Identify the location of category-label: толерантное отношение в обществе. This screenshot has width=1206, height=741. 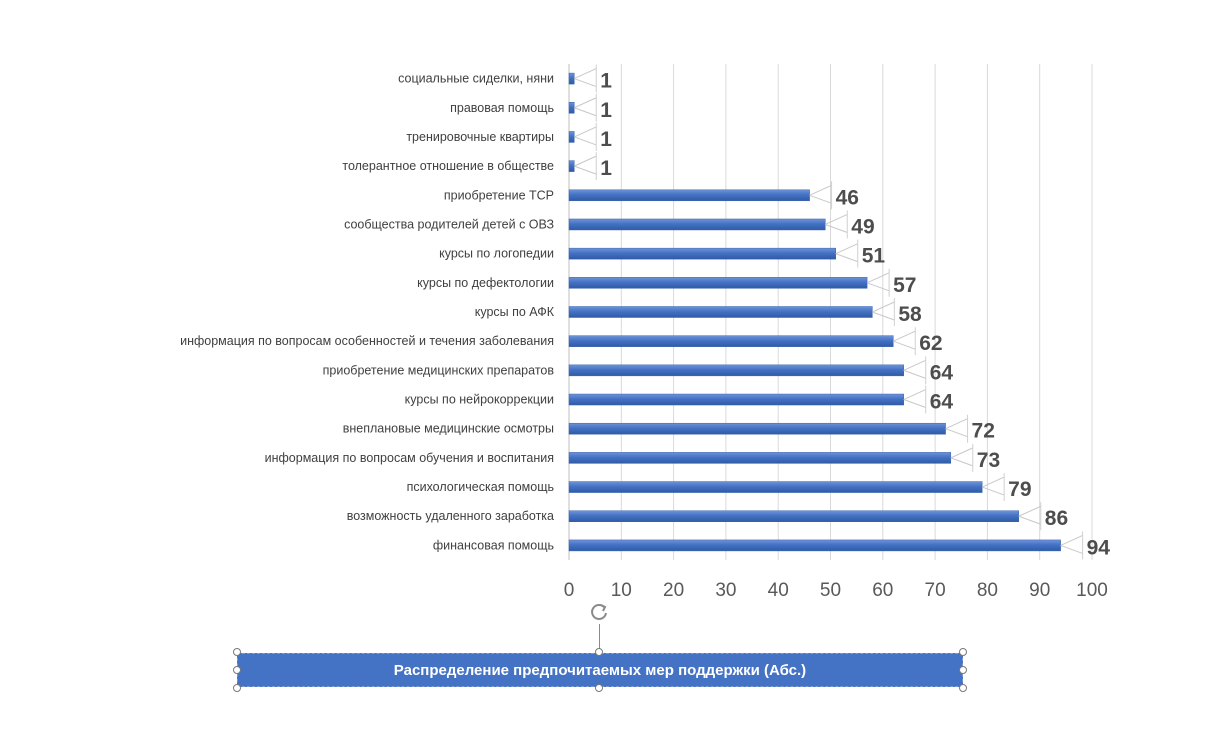
(448, 166).